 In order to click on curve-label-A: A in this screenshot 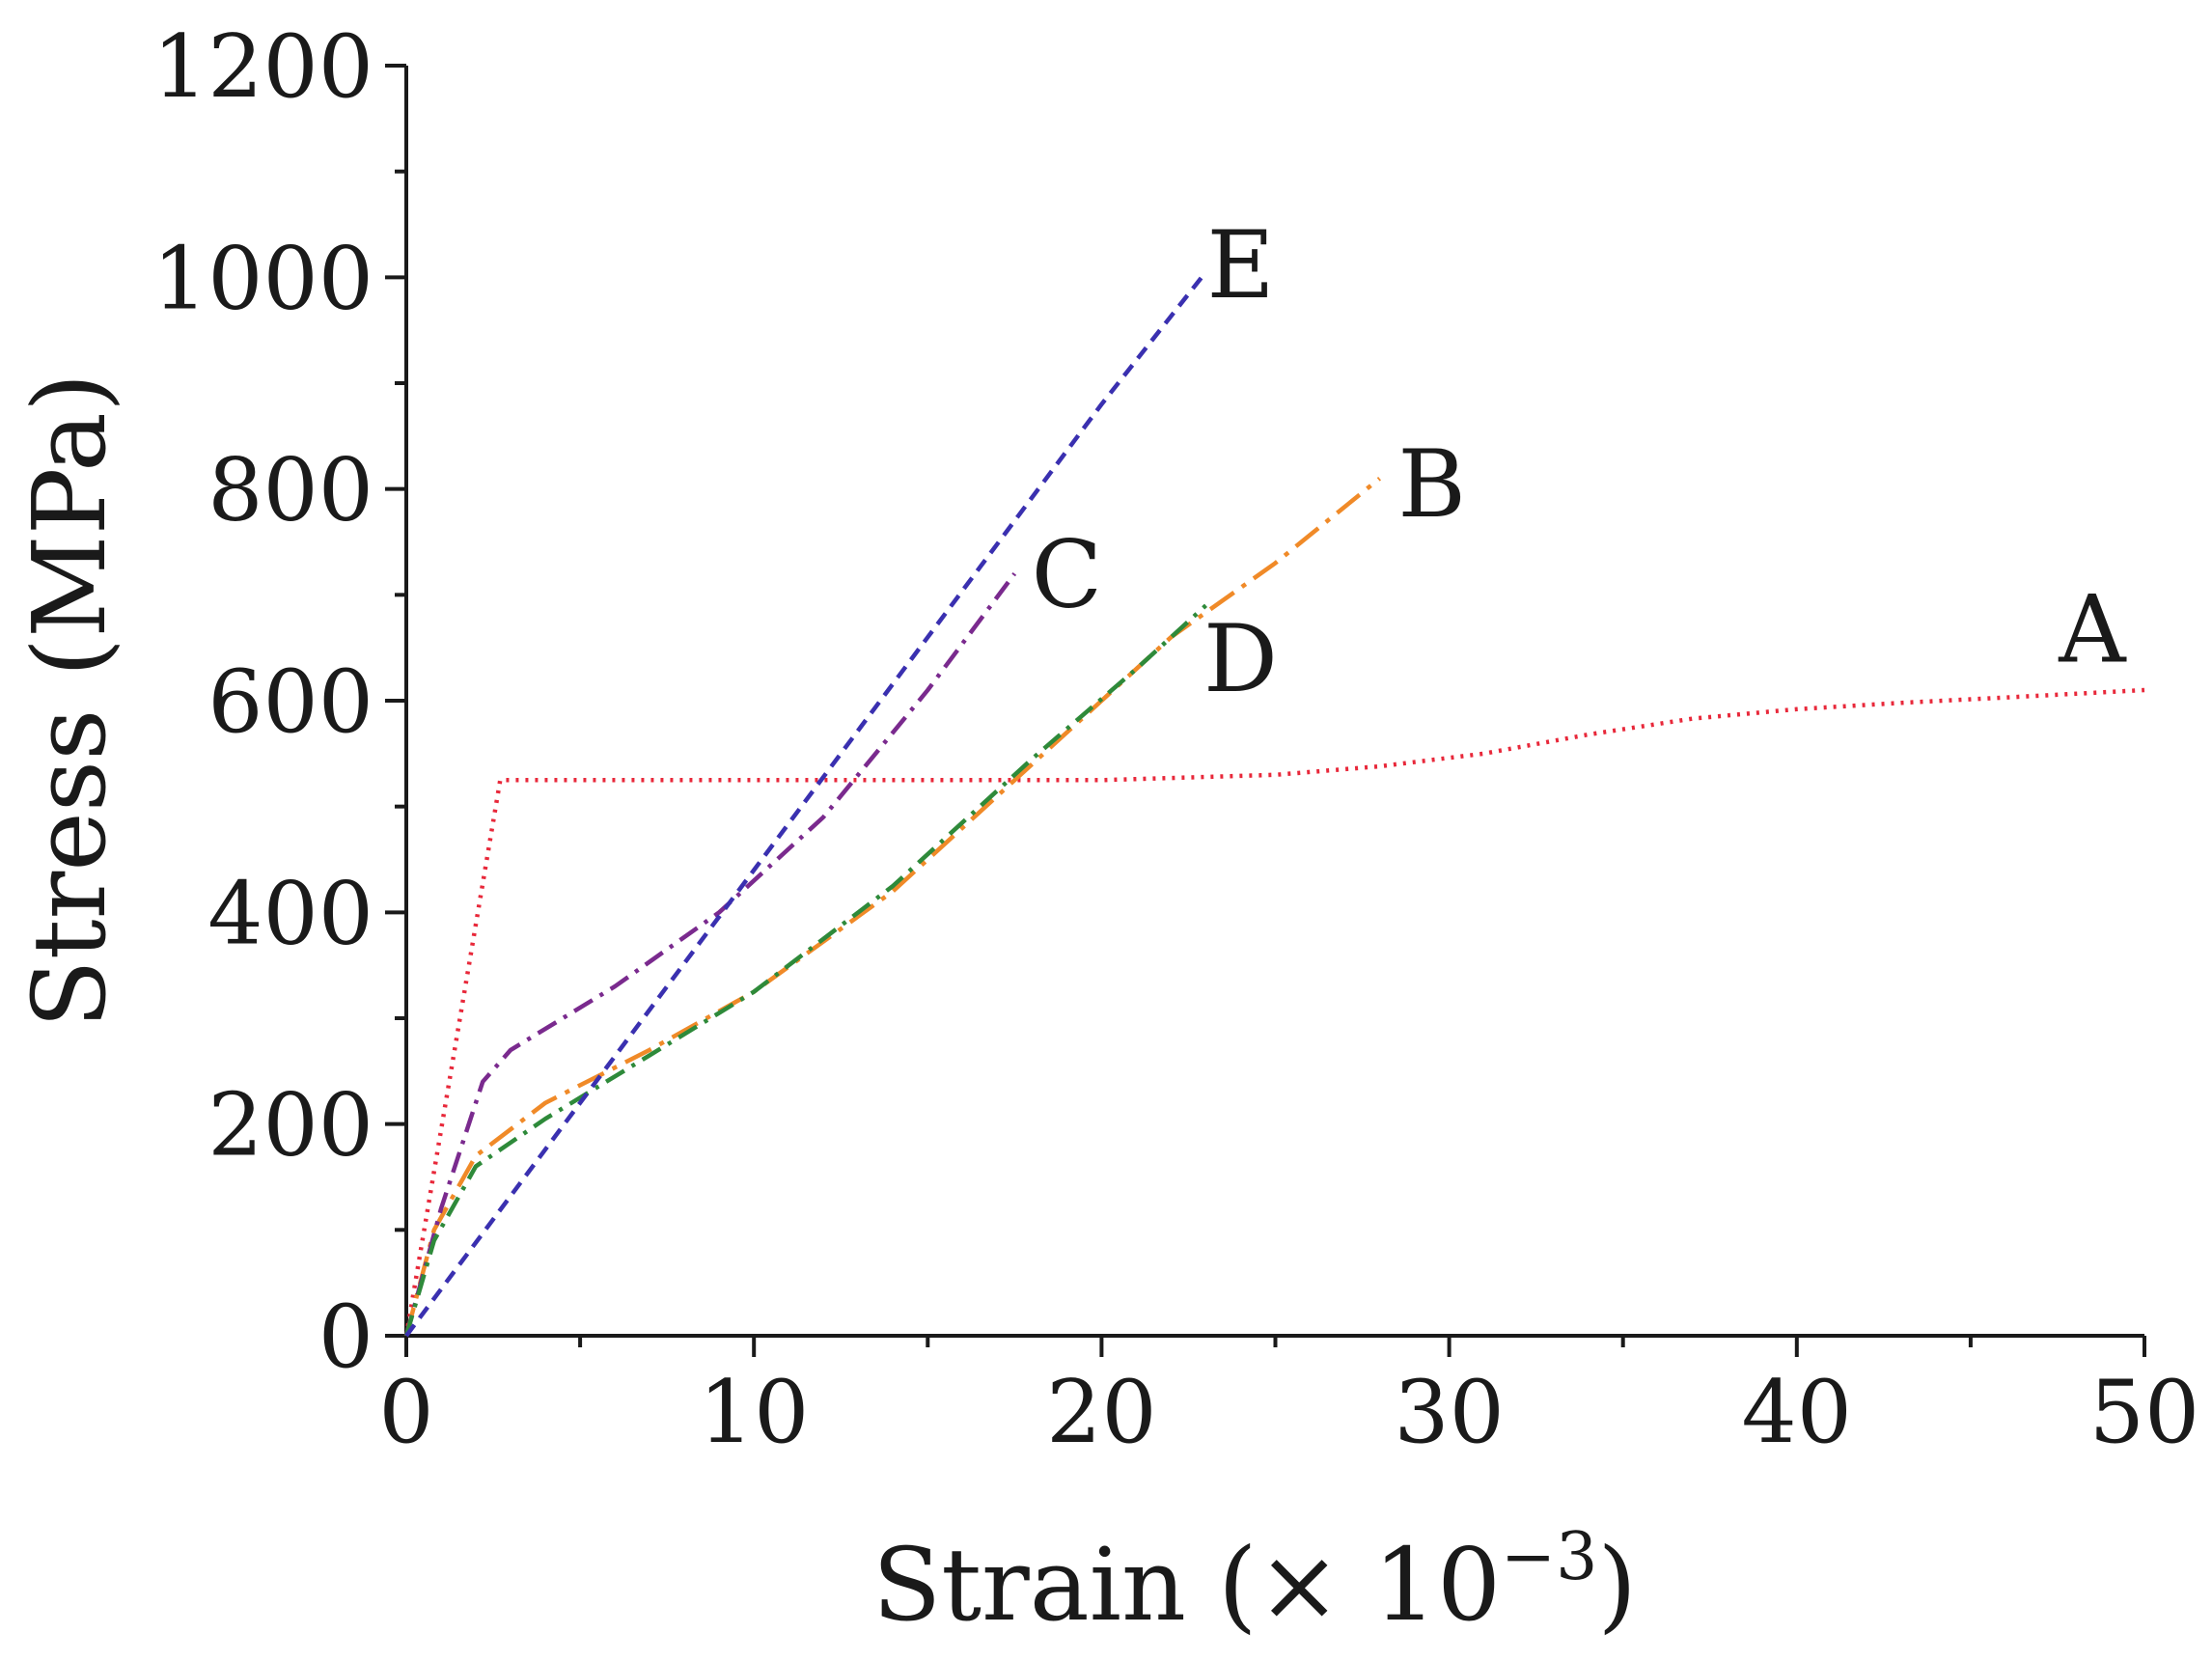, I will do `click(2092, 629)`.